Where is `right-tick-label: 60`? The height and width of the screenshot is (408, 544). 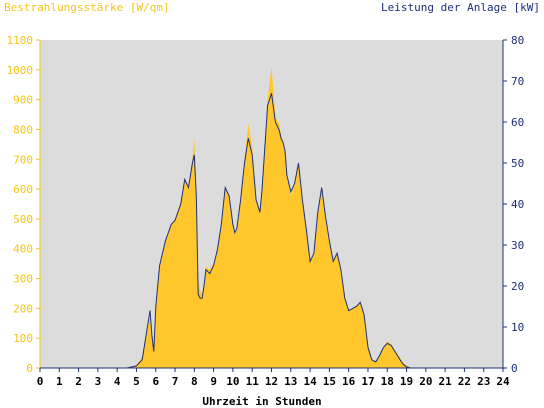
right-tick-label: 60 is located at coordinates (517, 122).